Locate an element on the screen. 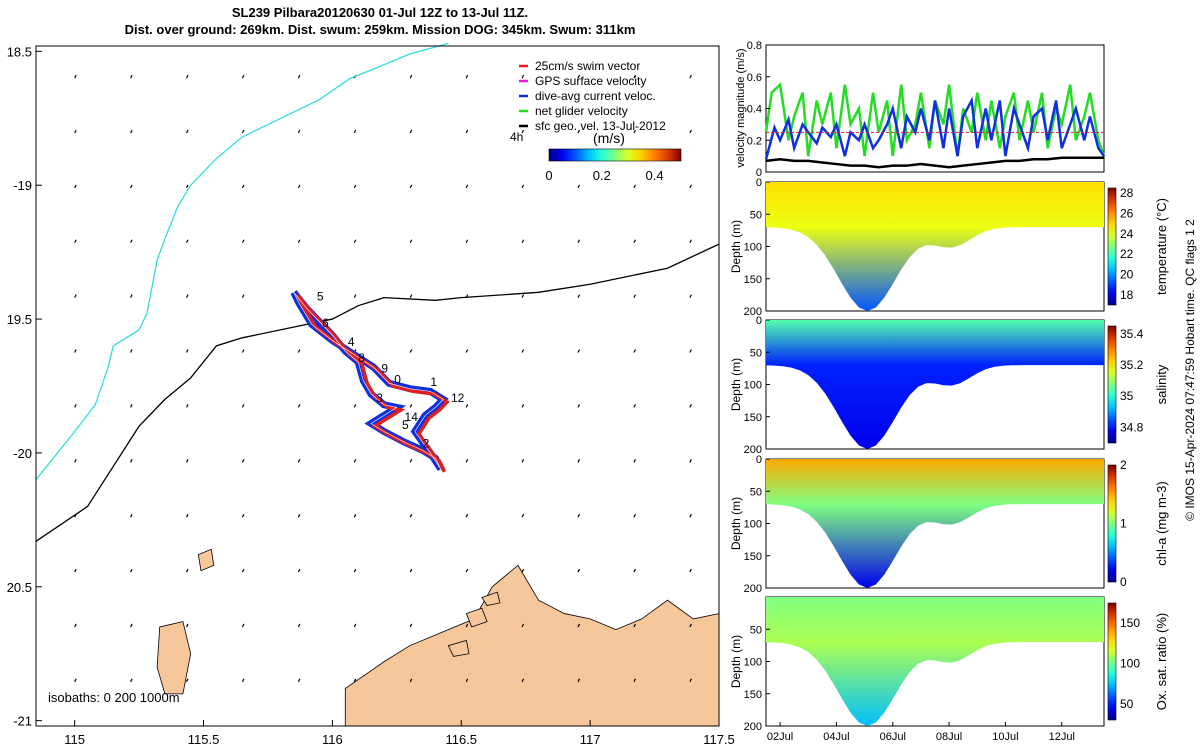 The height and width of the screenshot is (750, 1200). section-colorbar-tick: 100 is located at coordinates (1130, 664).